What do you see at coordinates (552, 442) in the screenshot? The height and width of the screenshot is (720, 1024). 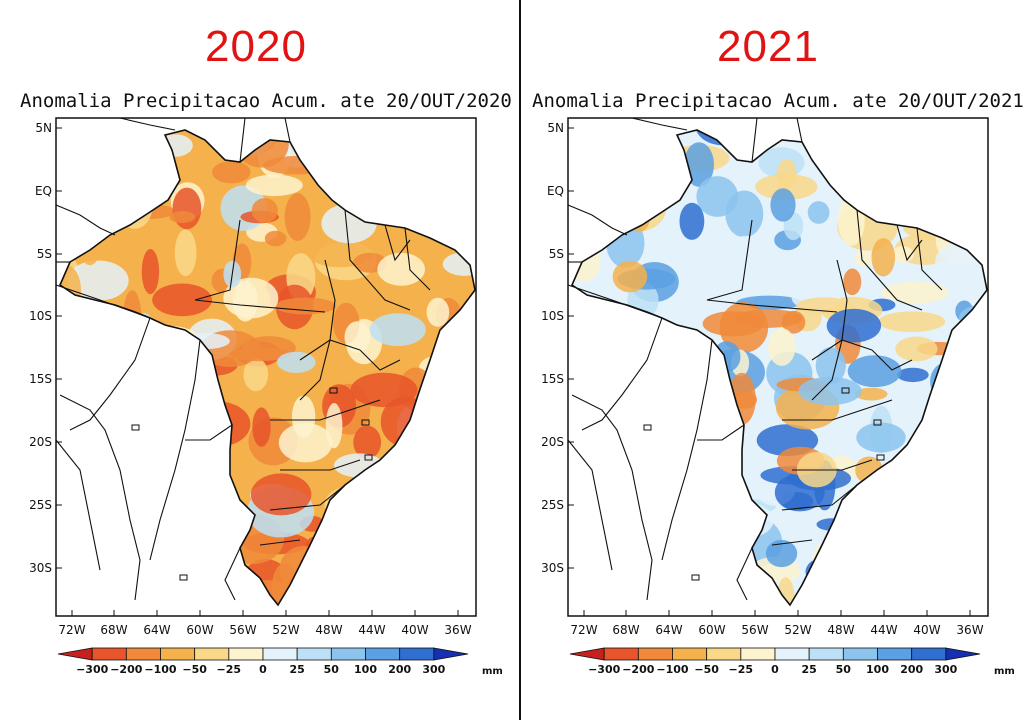 I see `lat-label: 20S` at bounding box center [552, 442].